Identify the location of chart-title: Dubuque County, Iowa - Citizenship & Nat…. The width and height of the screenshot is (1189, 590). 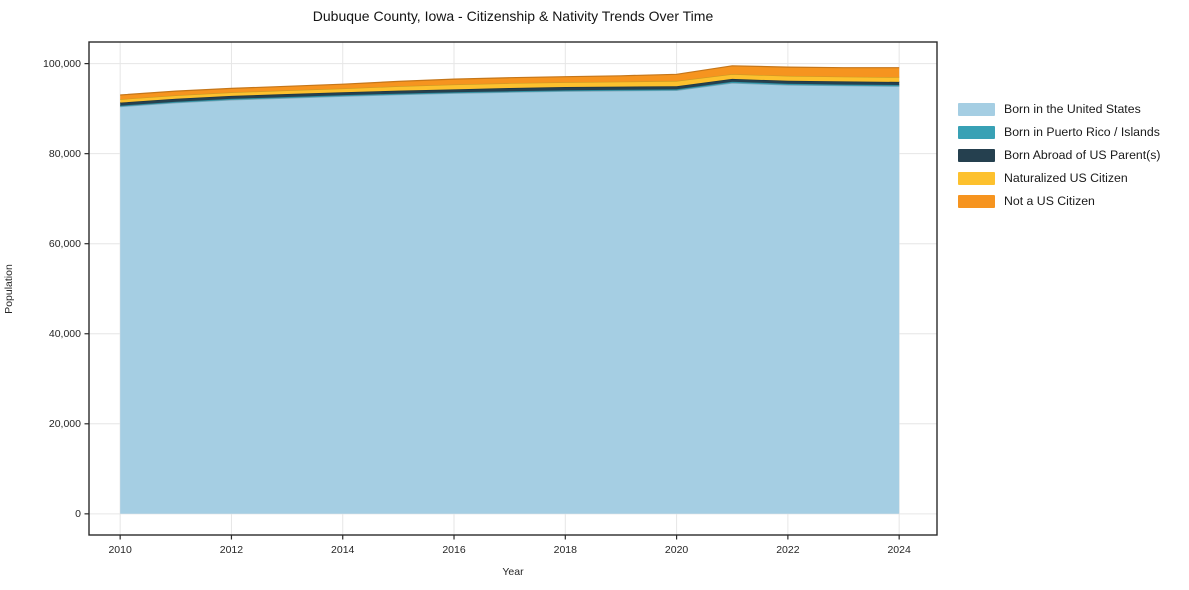
(513, 16).